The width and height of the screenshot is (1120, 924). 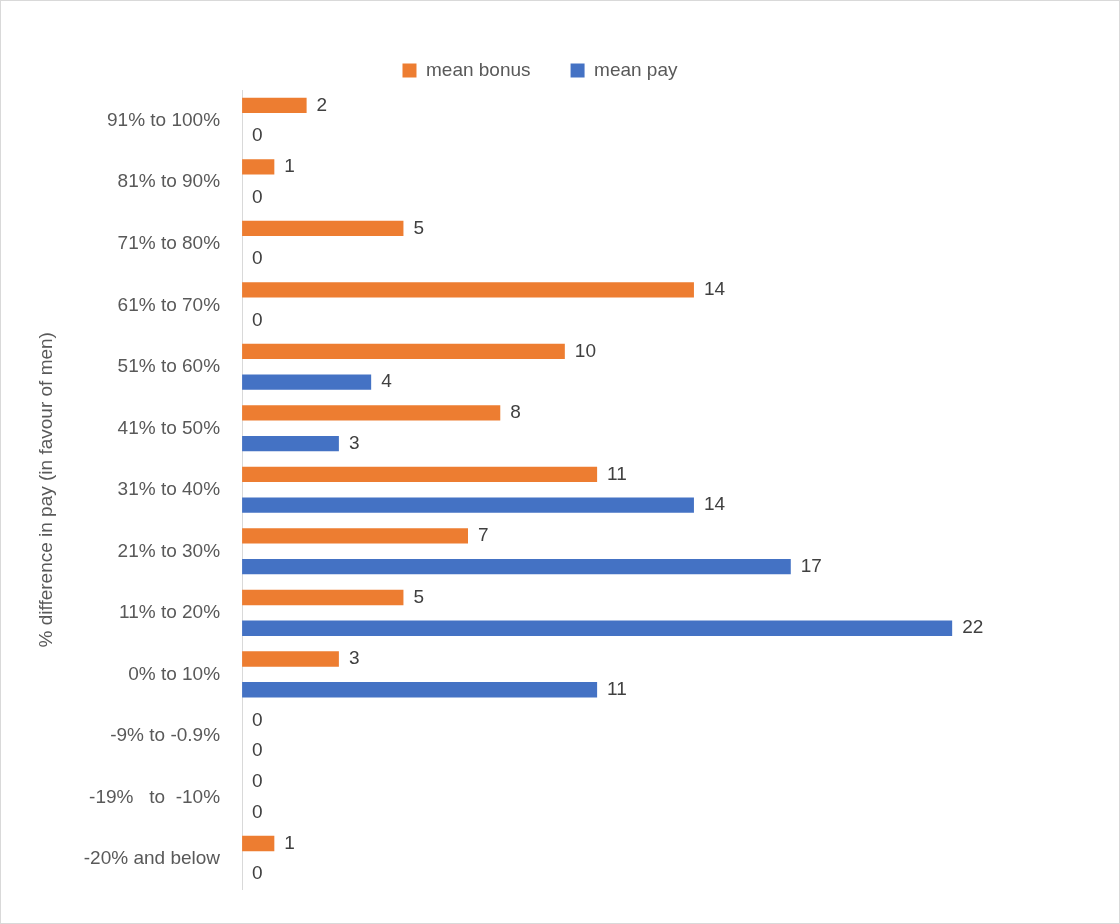 What do you see at coordinates (515, 412) in the screenshot?
I see `data-label: 8` at bounding box center [515, 412].